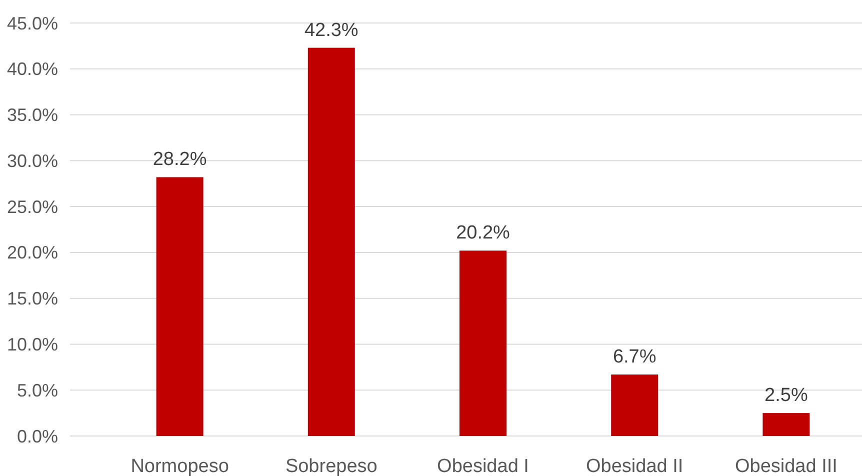 This screenshot has height=476, width=862. Describe the element at coordinates (179, 159) in the screenshot. I see `data-label: 28.2%` at that location.